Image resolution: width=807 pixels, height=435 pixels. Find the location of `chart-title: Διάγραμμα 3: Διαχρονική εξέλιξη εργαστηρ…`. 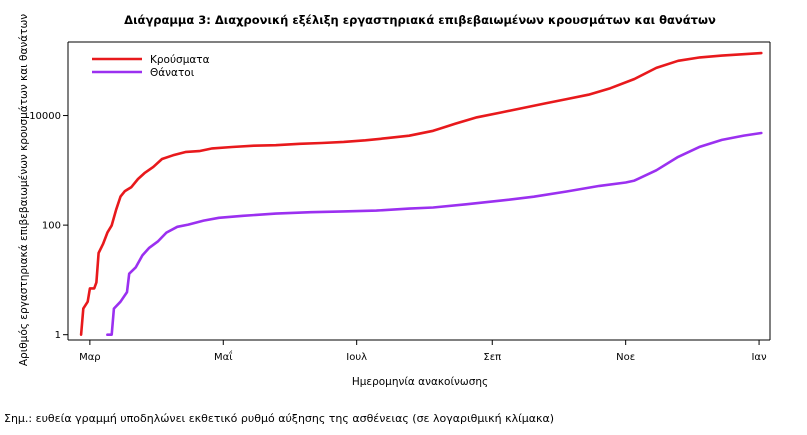

chart-title: Διάγραμμα 3: Διαχρονική εξέλιξη εργαστηρ… is located at coordinates (420, 20).